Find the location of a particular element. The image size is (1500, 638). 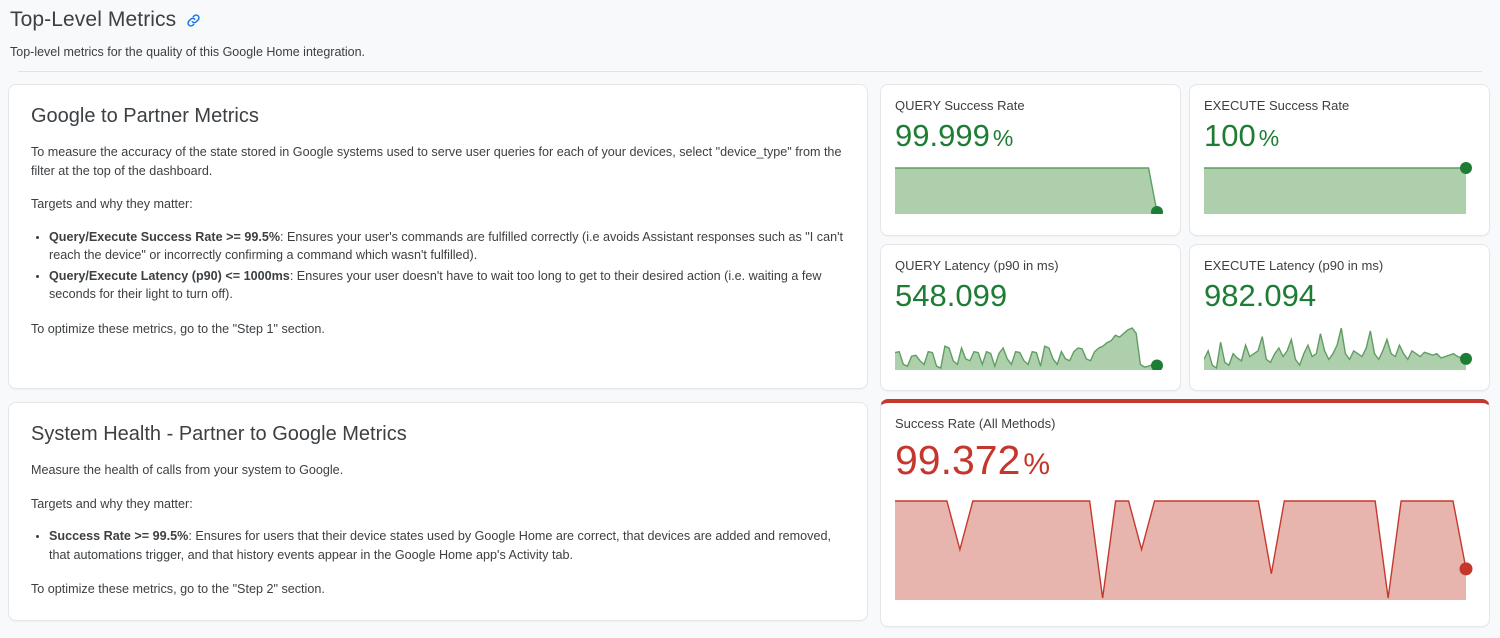

sparkline-execute-success-rate is located at coordinates (1339, 188).